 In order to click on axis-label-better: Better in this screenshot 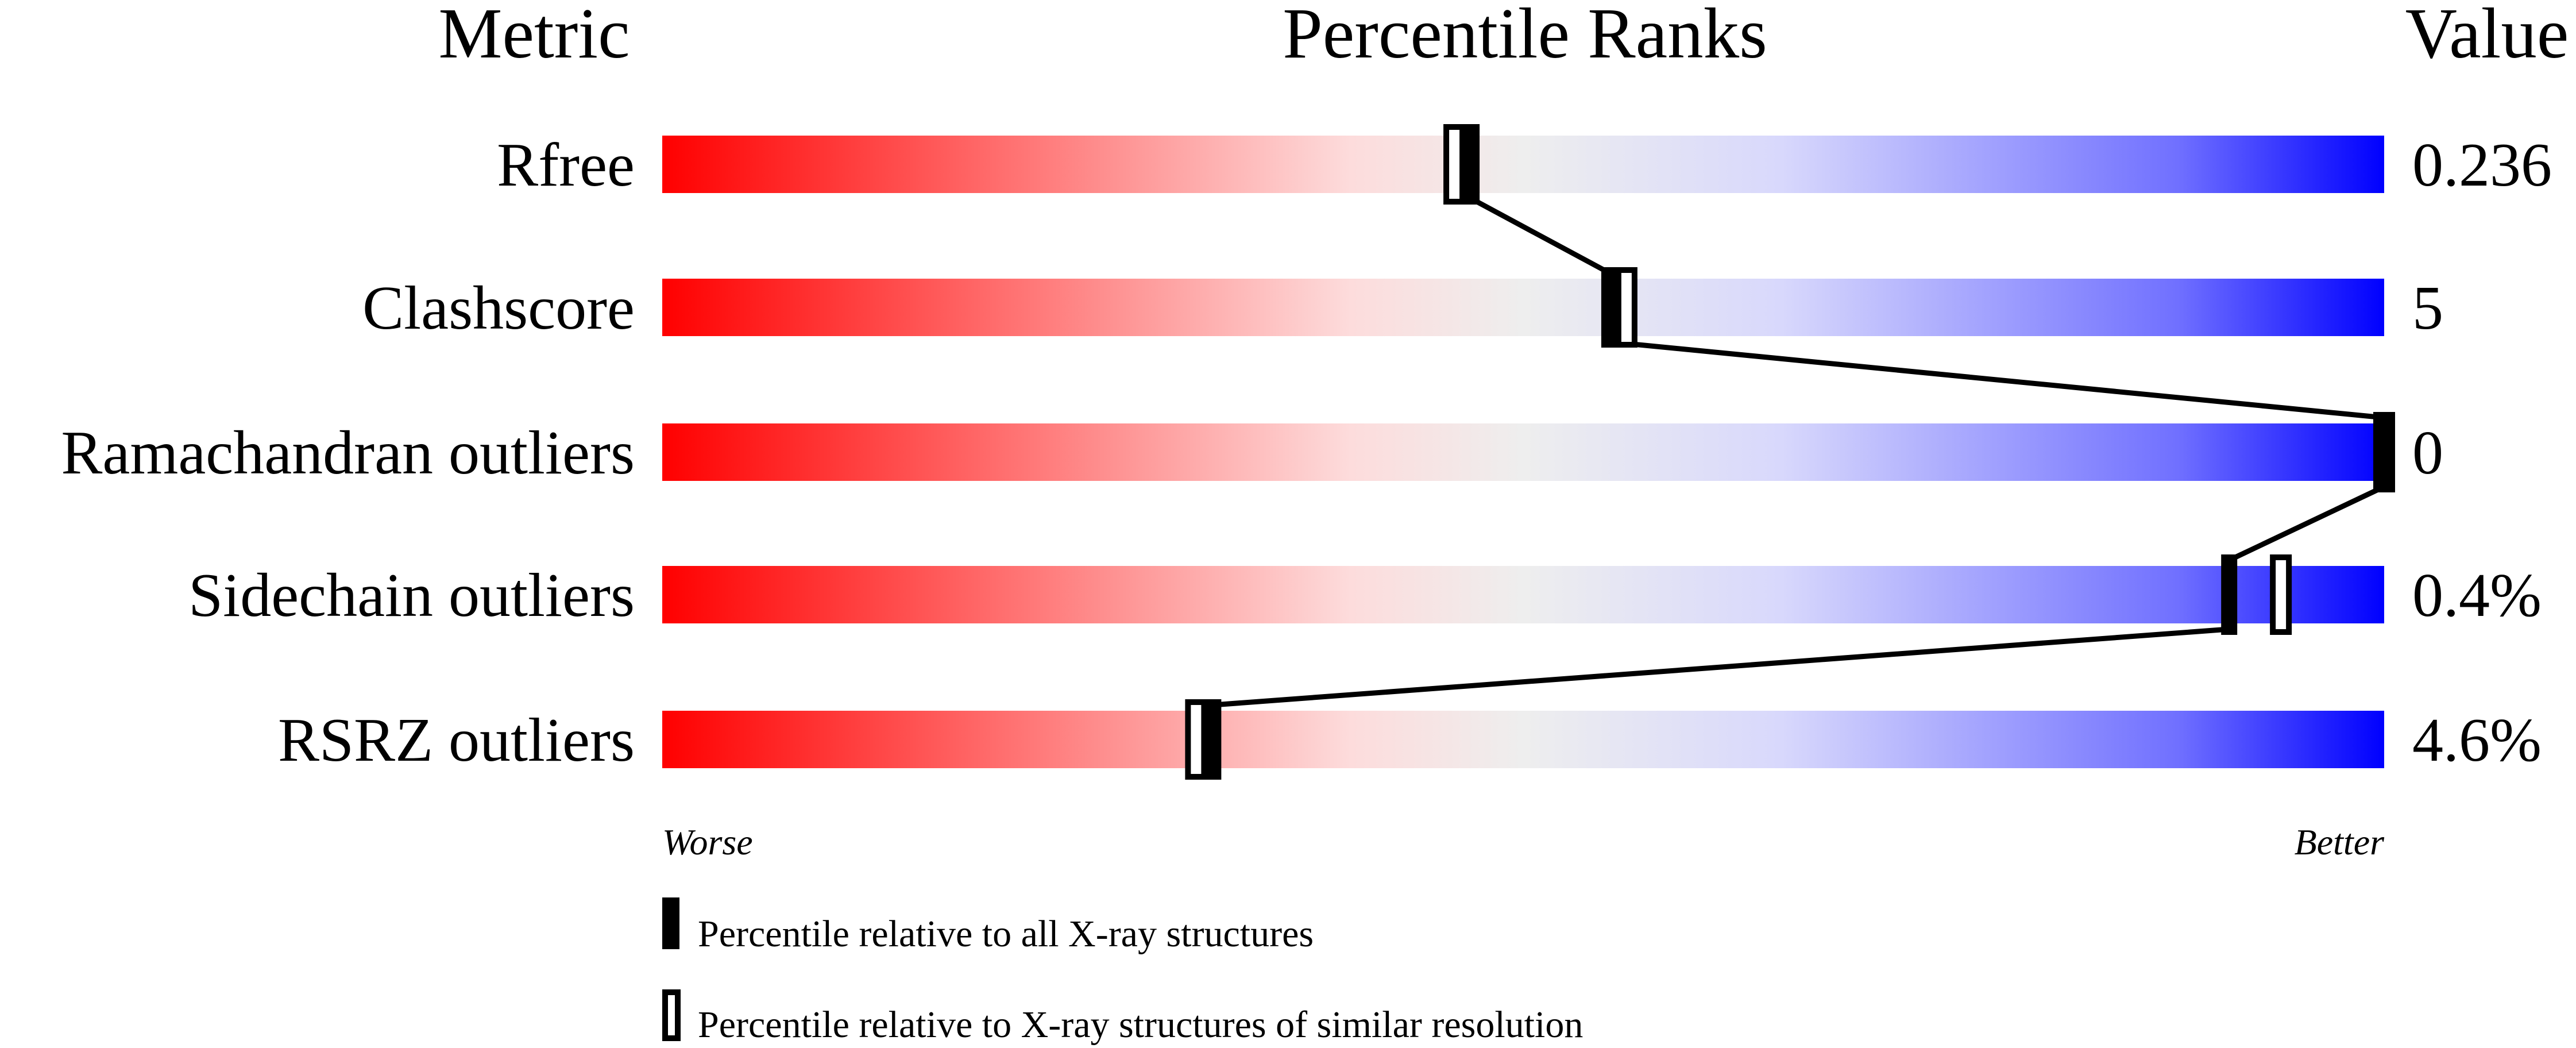, I will do `click(2340, 842)`.